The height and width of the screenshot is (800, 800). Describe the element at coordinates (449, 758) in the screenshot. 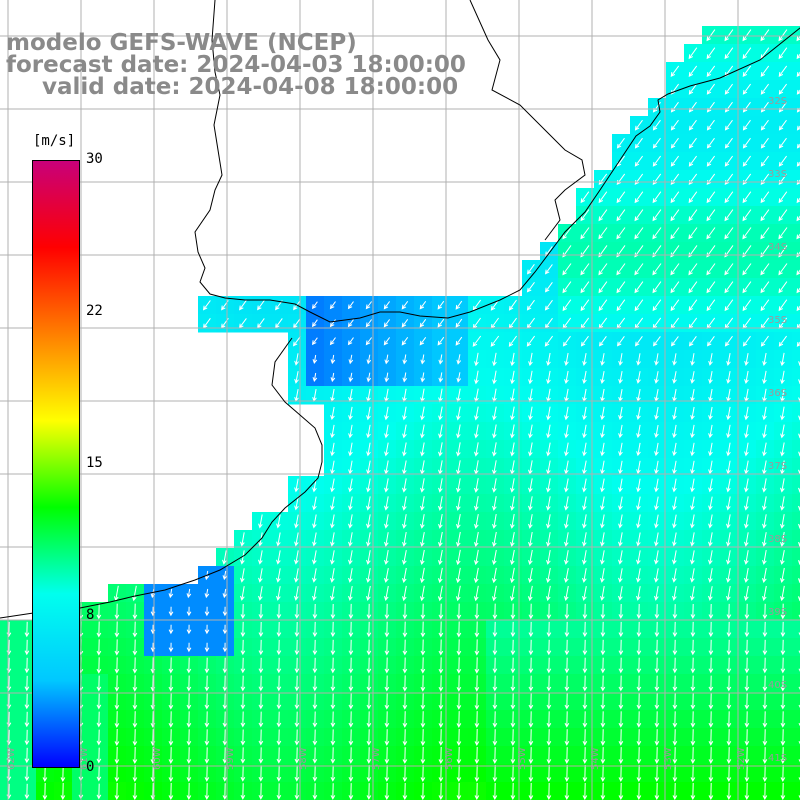

I see `lon-label: 56W` at that location.